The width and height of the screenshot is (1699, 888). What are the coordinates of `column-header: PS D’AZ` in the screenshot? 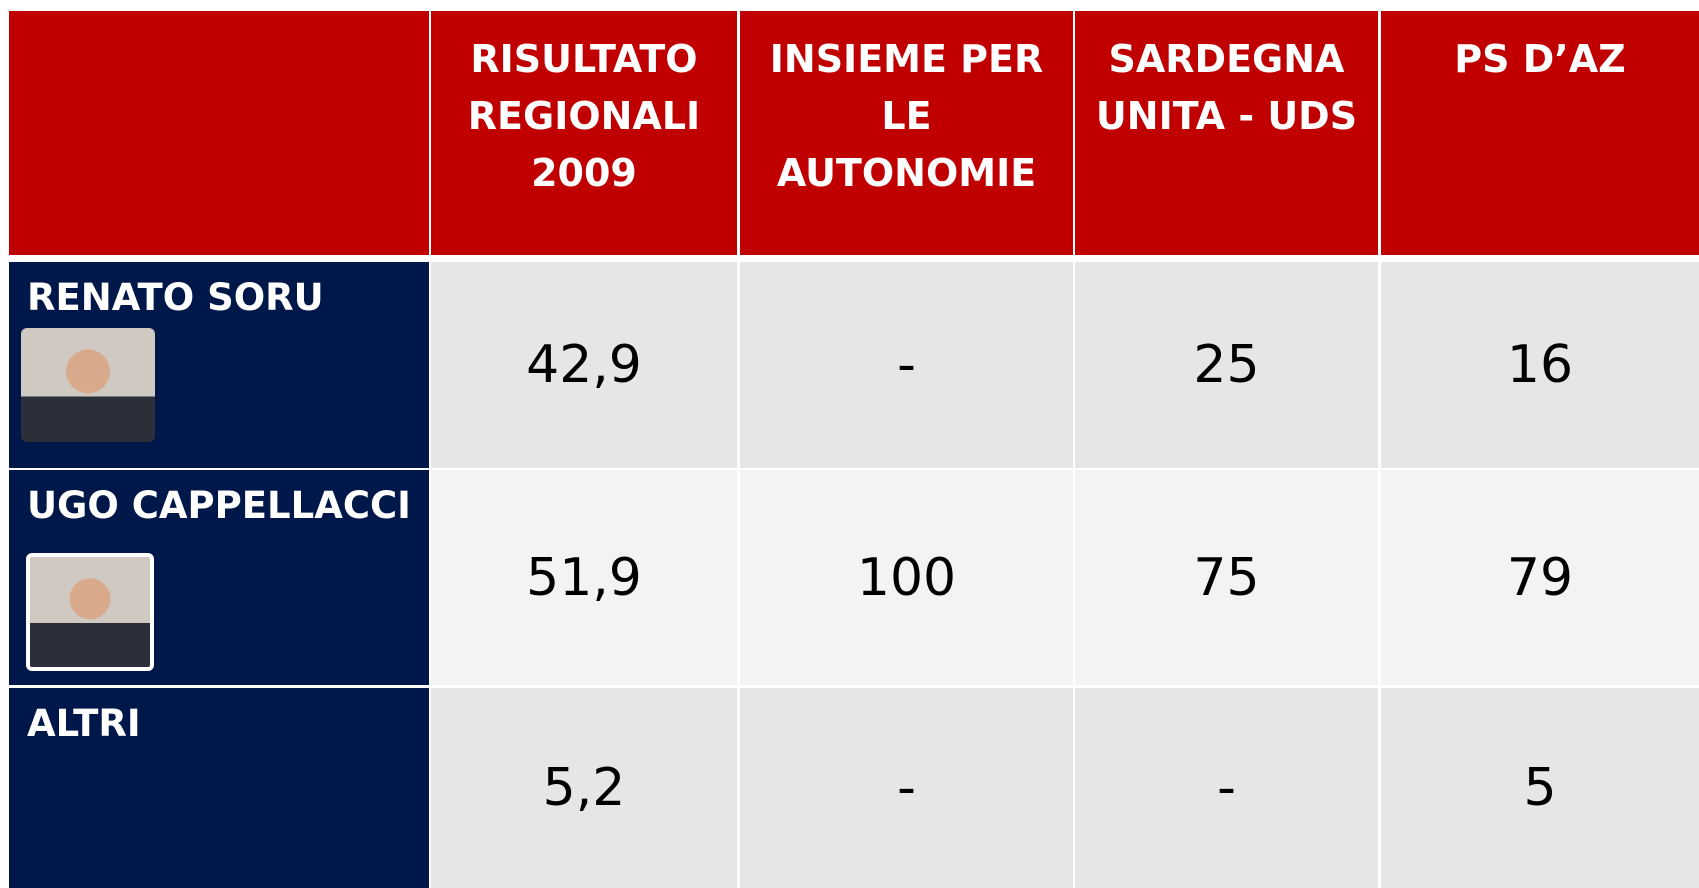 It's located at (1540, 133).